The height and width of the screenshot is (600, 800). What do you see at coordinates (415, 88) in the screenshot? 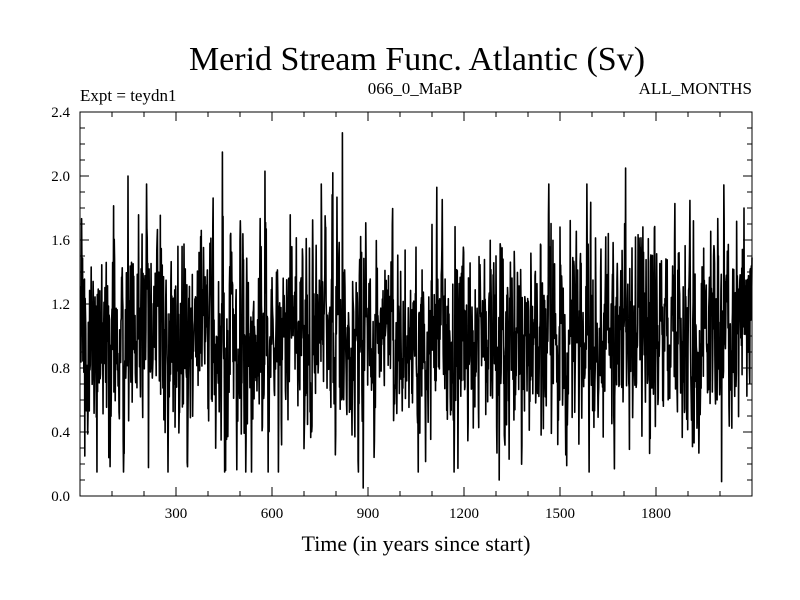
I see `period-label: 066_0_MaBP` at bounding box center [415, 88].